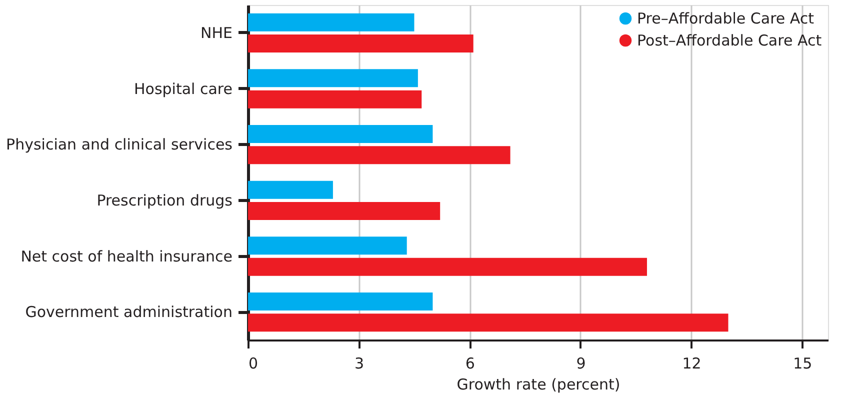 The height and width of the screenshot is (419, 848). What do you see at coordinates (183, 89) in the screenshot?
I see `y-tick-label: Hospital care` at bounding box center [183, 89].